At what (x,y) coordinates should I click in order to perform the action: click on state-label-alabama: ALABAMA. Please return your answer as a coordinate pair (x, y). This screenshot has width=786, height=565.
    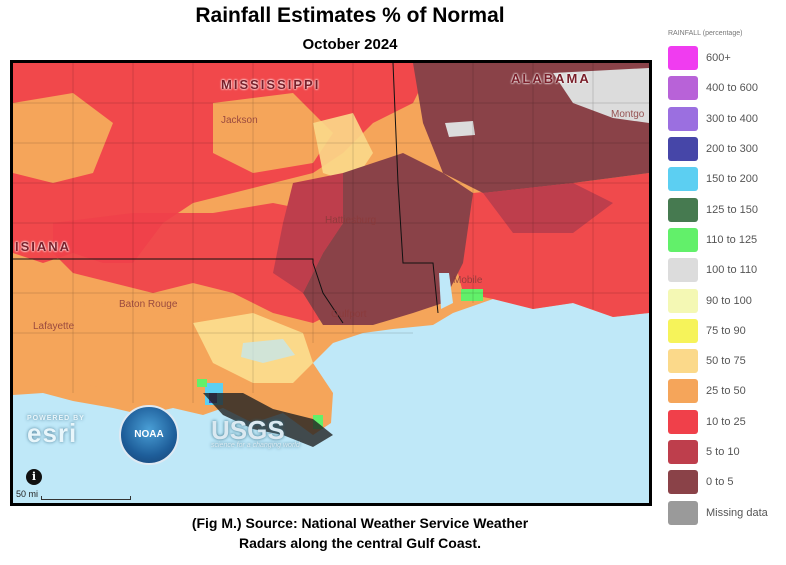
    Looking at the image, I should click on (551, 78).